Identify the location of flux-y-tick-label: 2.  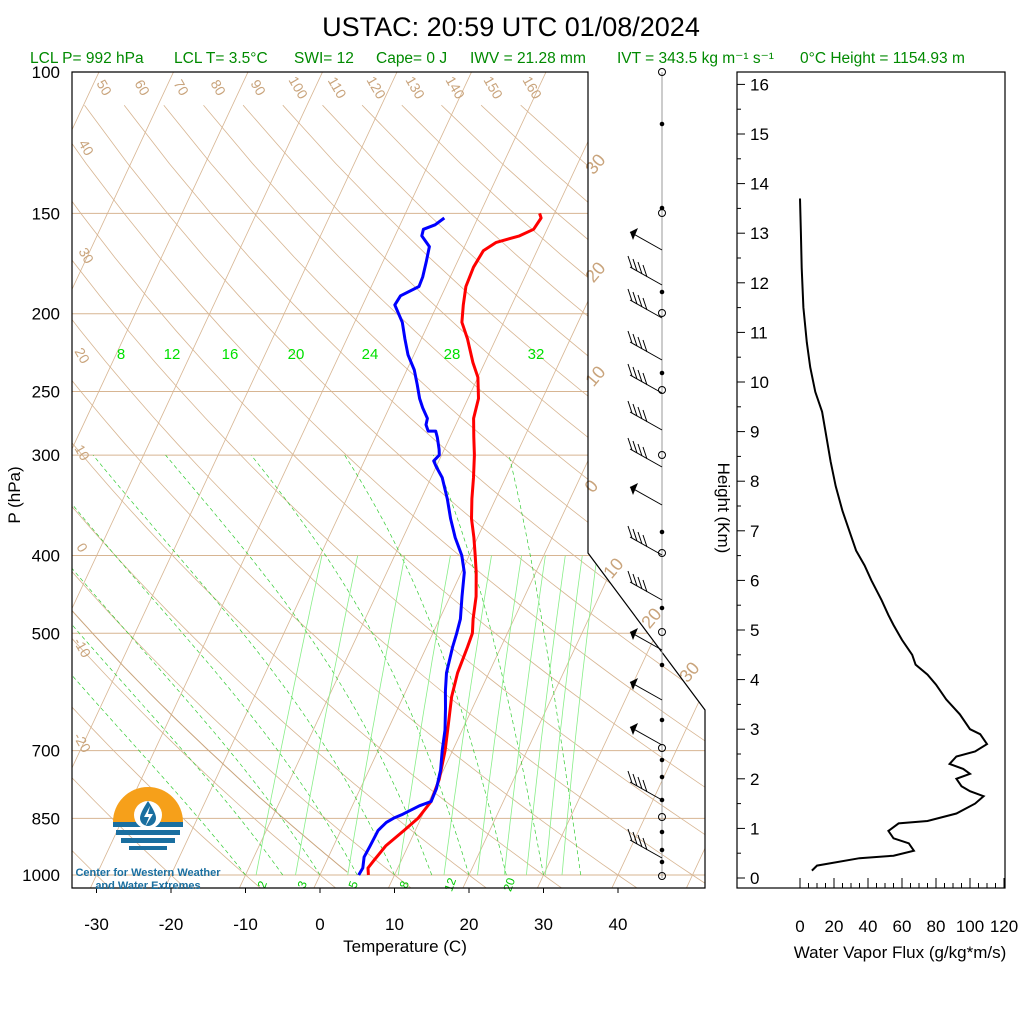
(754, 779).